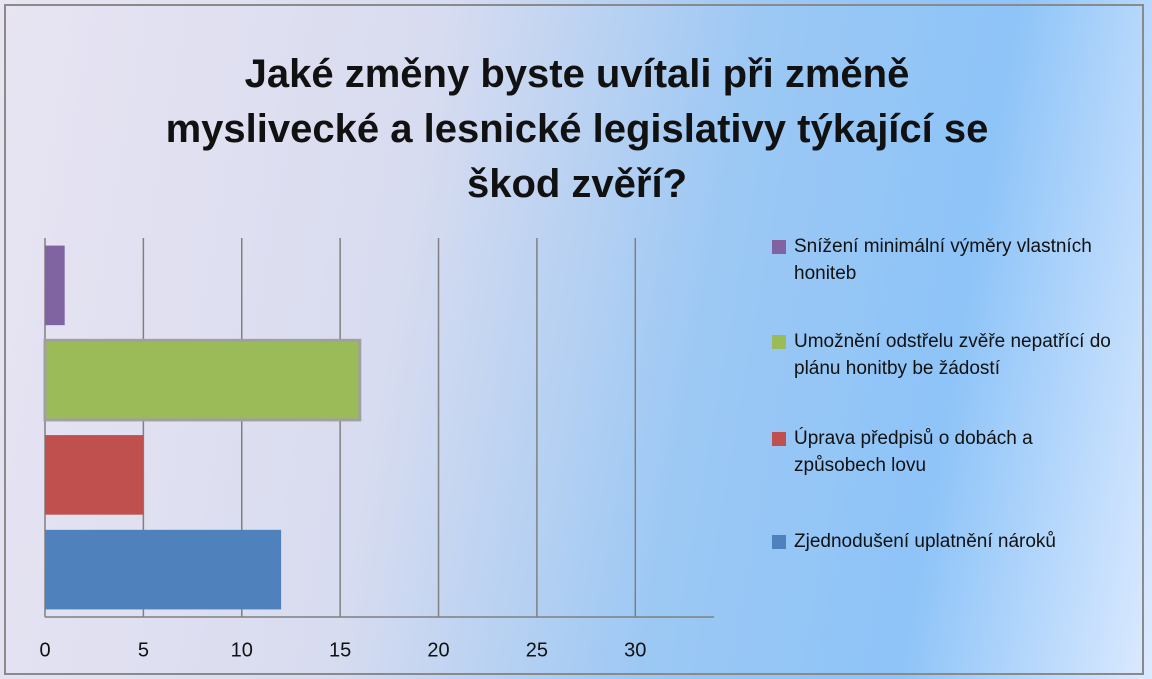  Describe the element at coordinates (438, 650) in the screenshot. I see `x-tick-label: 20` at that location.